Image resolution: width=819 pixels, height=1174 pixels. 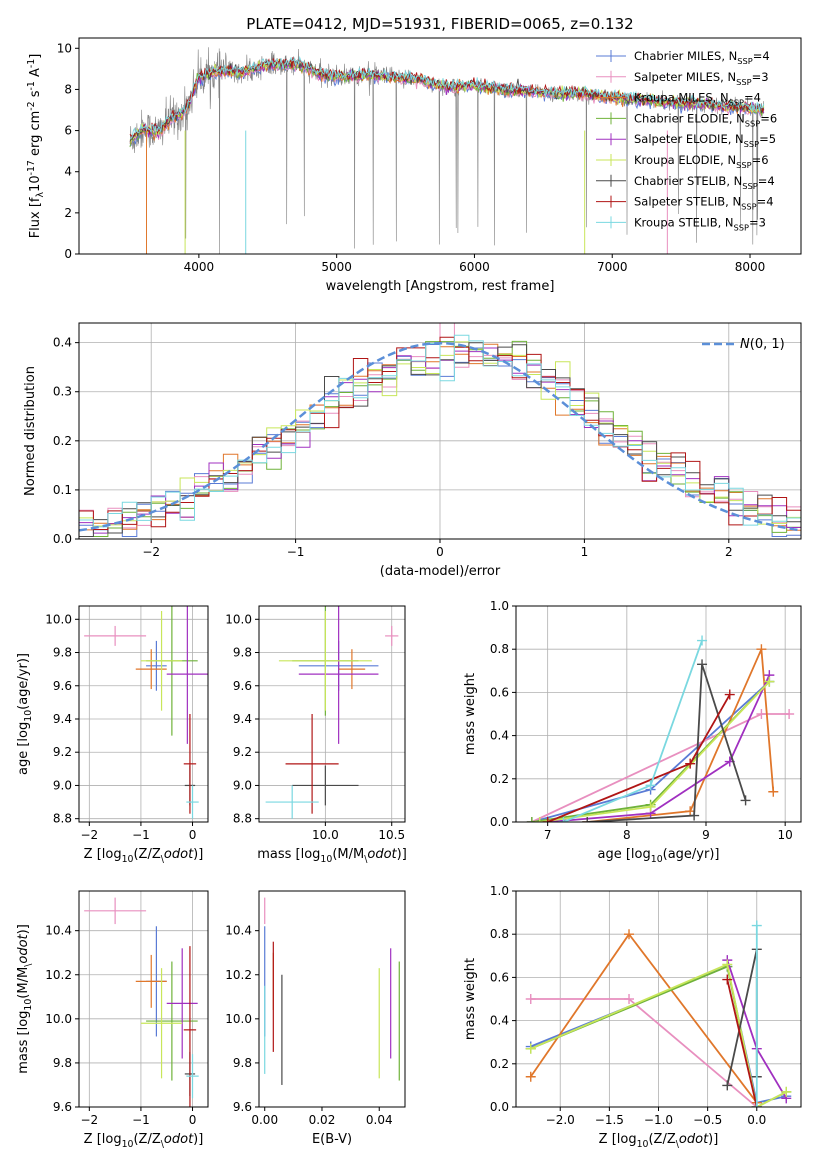 What do you see at coordinates (499, 934) in the screenshot?
I see `y-tick-label: 0.8` at bounding box center [499, 934].